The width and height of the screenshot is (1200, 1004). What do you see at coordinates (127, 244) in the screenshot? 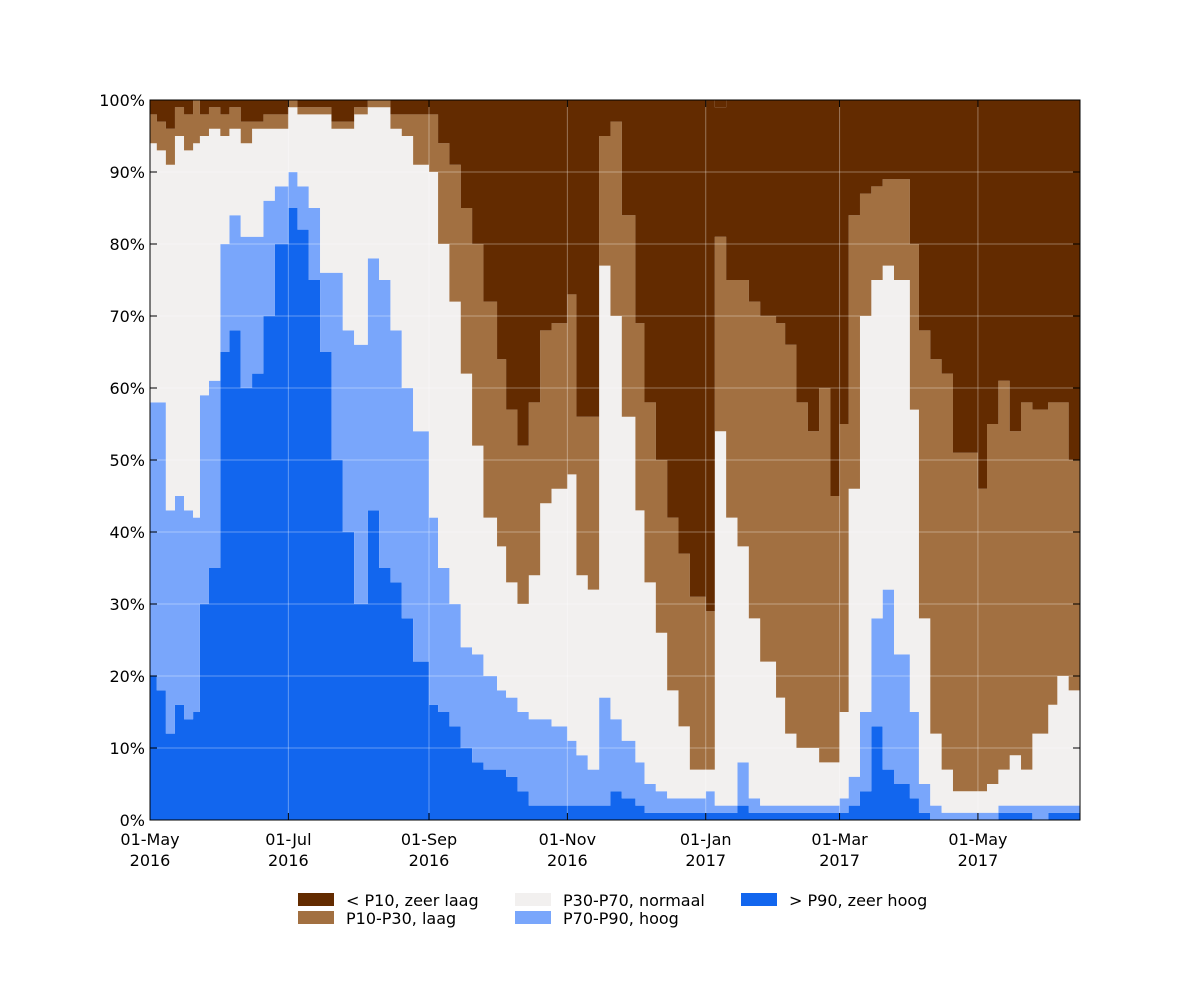
I see `y-tick-label: 80%` at bounding box center [127, 244].